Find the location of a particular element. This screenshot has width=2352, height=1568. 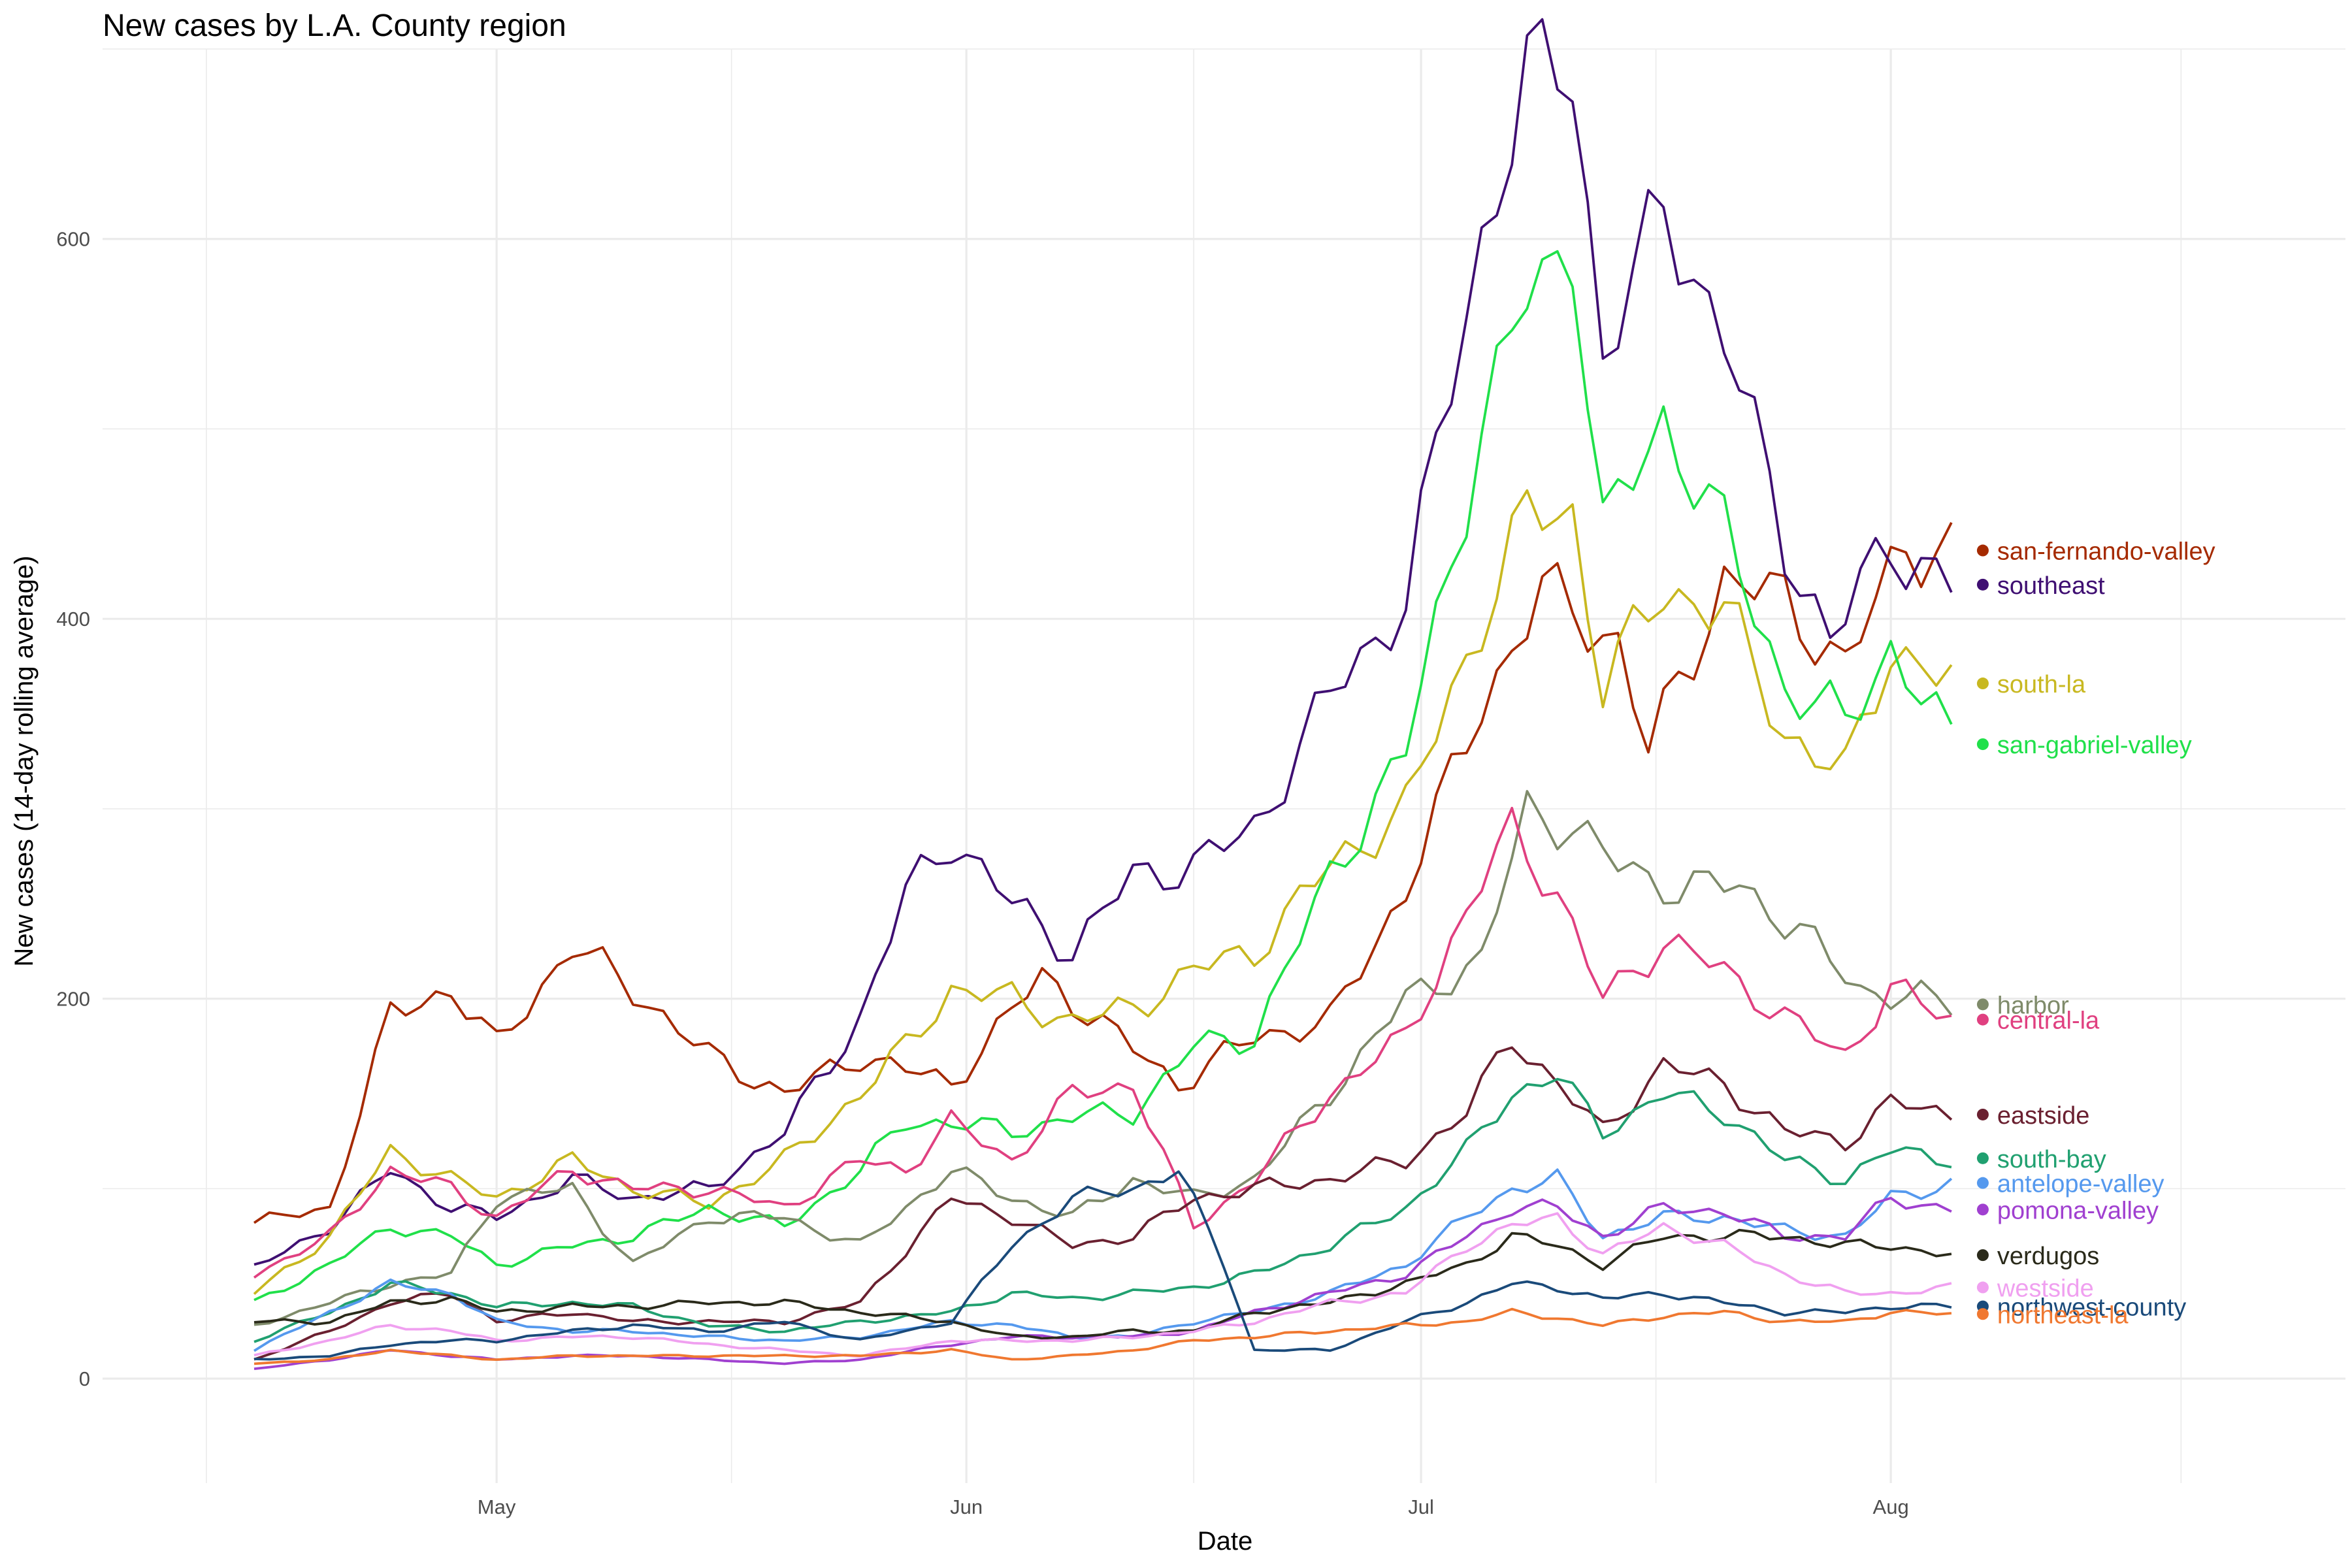

y-tick-label: 600 is located at coordinates (73, 239).